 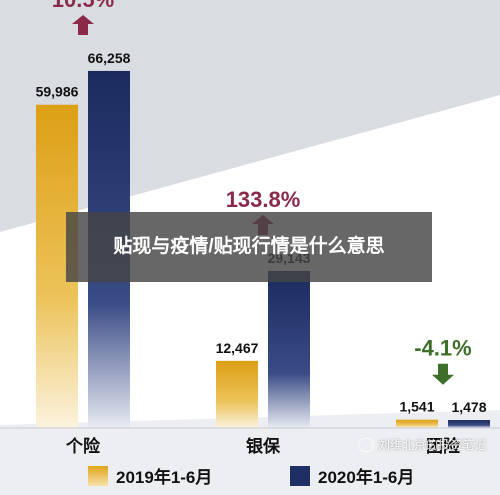 What do you see at coordinates (300, 476) in the screenshot?
I see `legend-swatch-2020` at bounding box center [300, 476].